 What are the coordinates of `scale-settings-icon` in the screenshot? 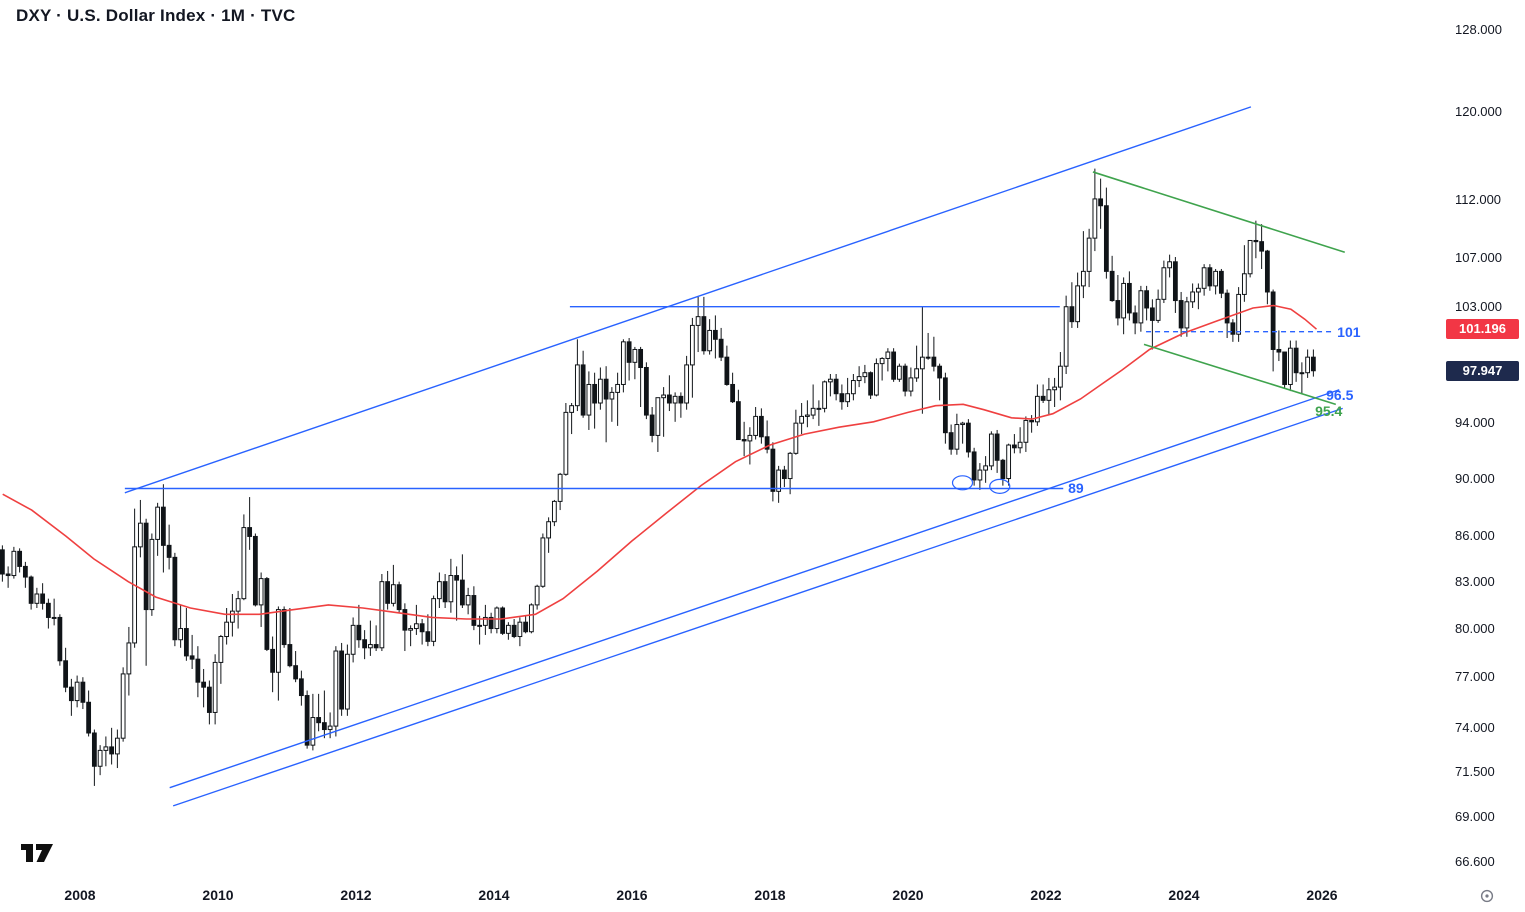 It's located at (1487, 896).